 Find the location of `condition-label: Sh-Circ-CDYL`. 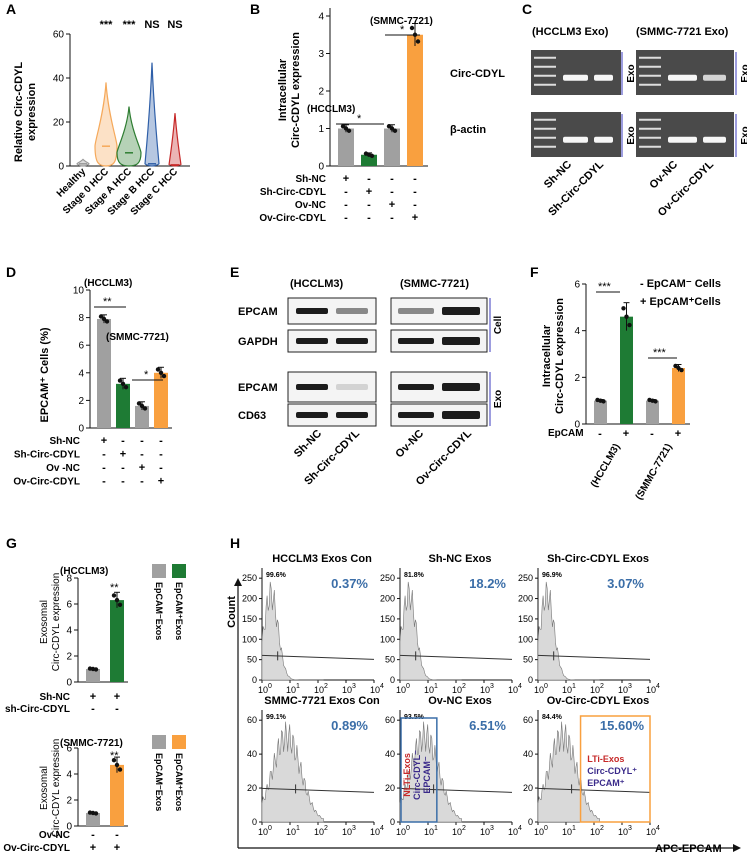

condition-label: Sh-Circ-CDYL is located at coordinates (47, 455).